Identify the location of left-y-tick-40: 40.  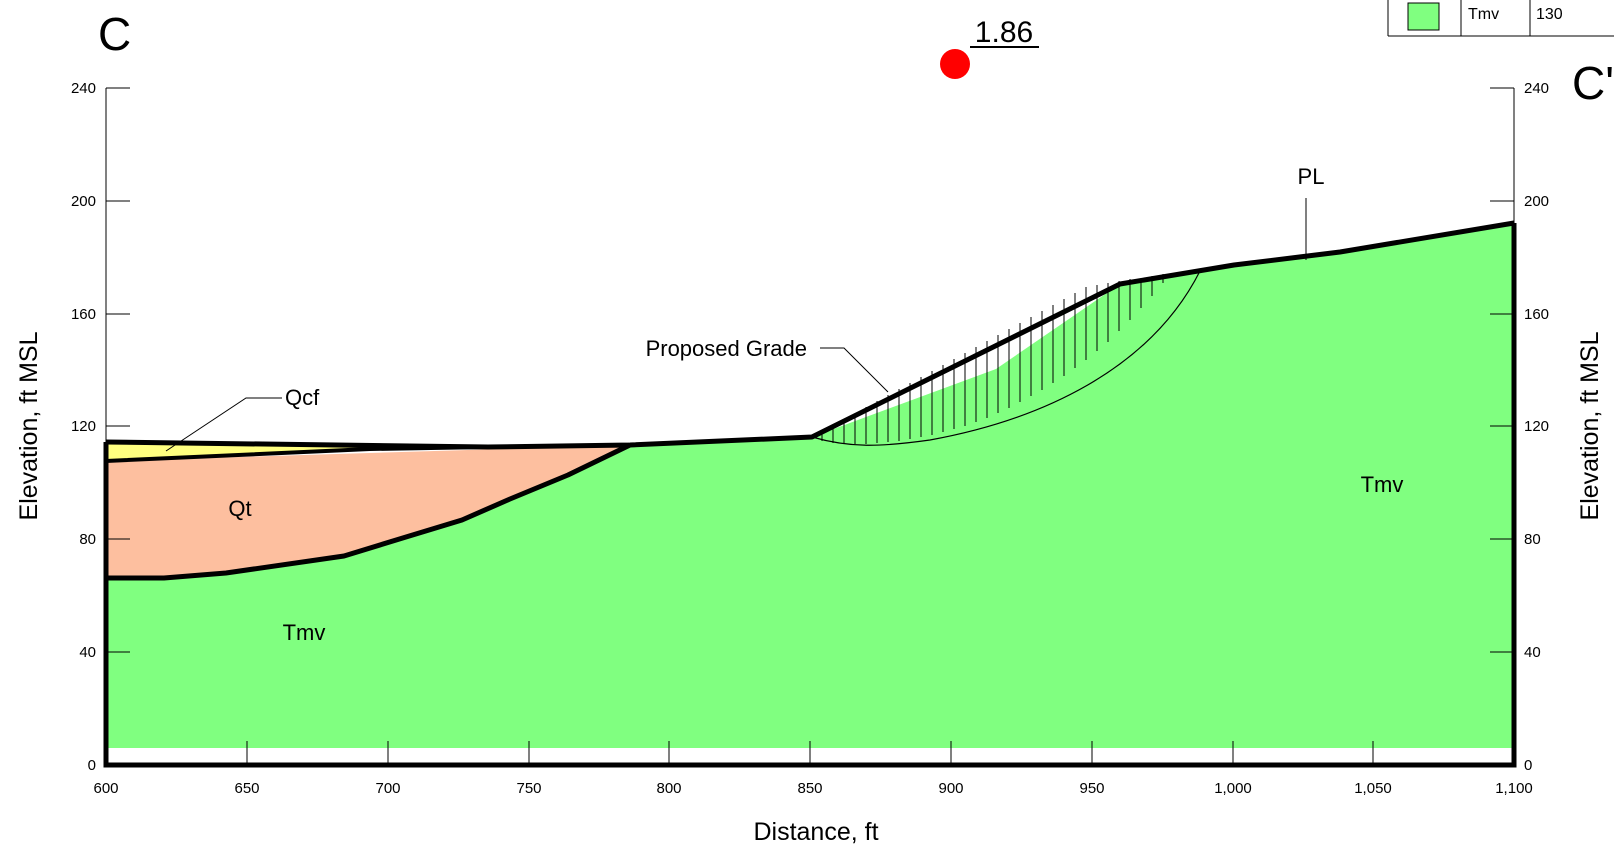
(87, 652).